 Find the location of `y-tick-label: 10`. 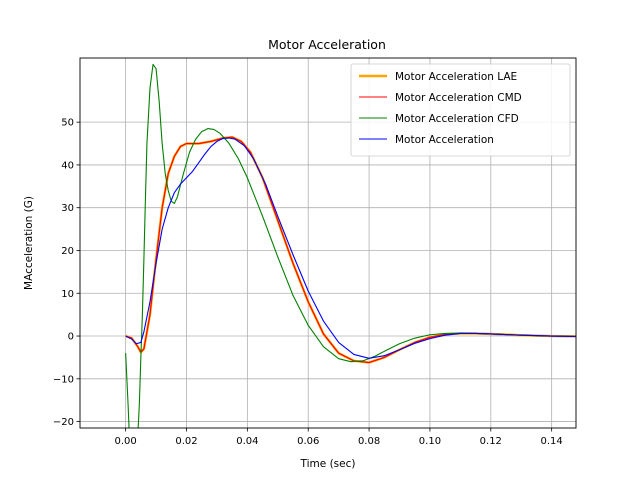

y-tick-label: 10 is located at coordinates (67, 294).